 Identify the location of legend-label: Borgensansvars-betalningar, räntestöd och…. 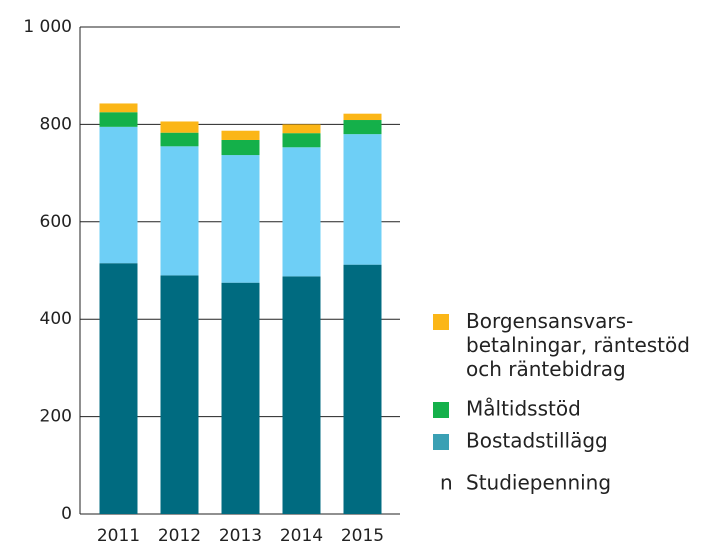
(578, 345).